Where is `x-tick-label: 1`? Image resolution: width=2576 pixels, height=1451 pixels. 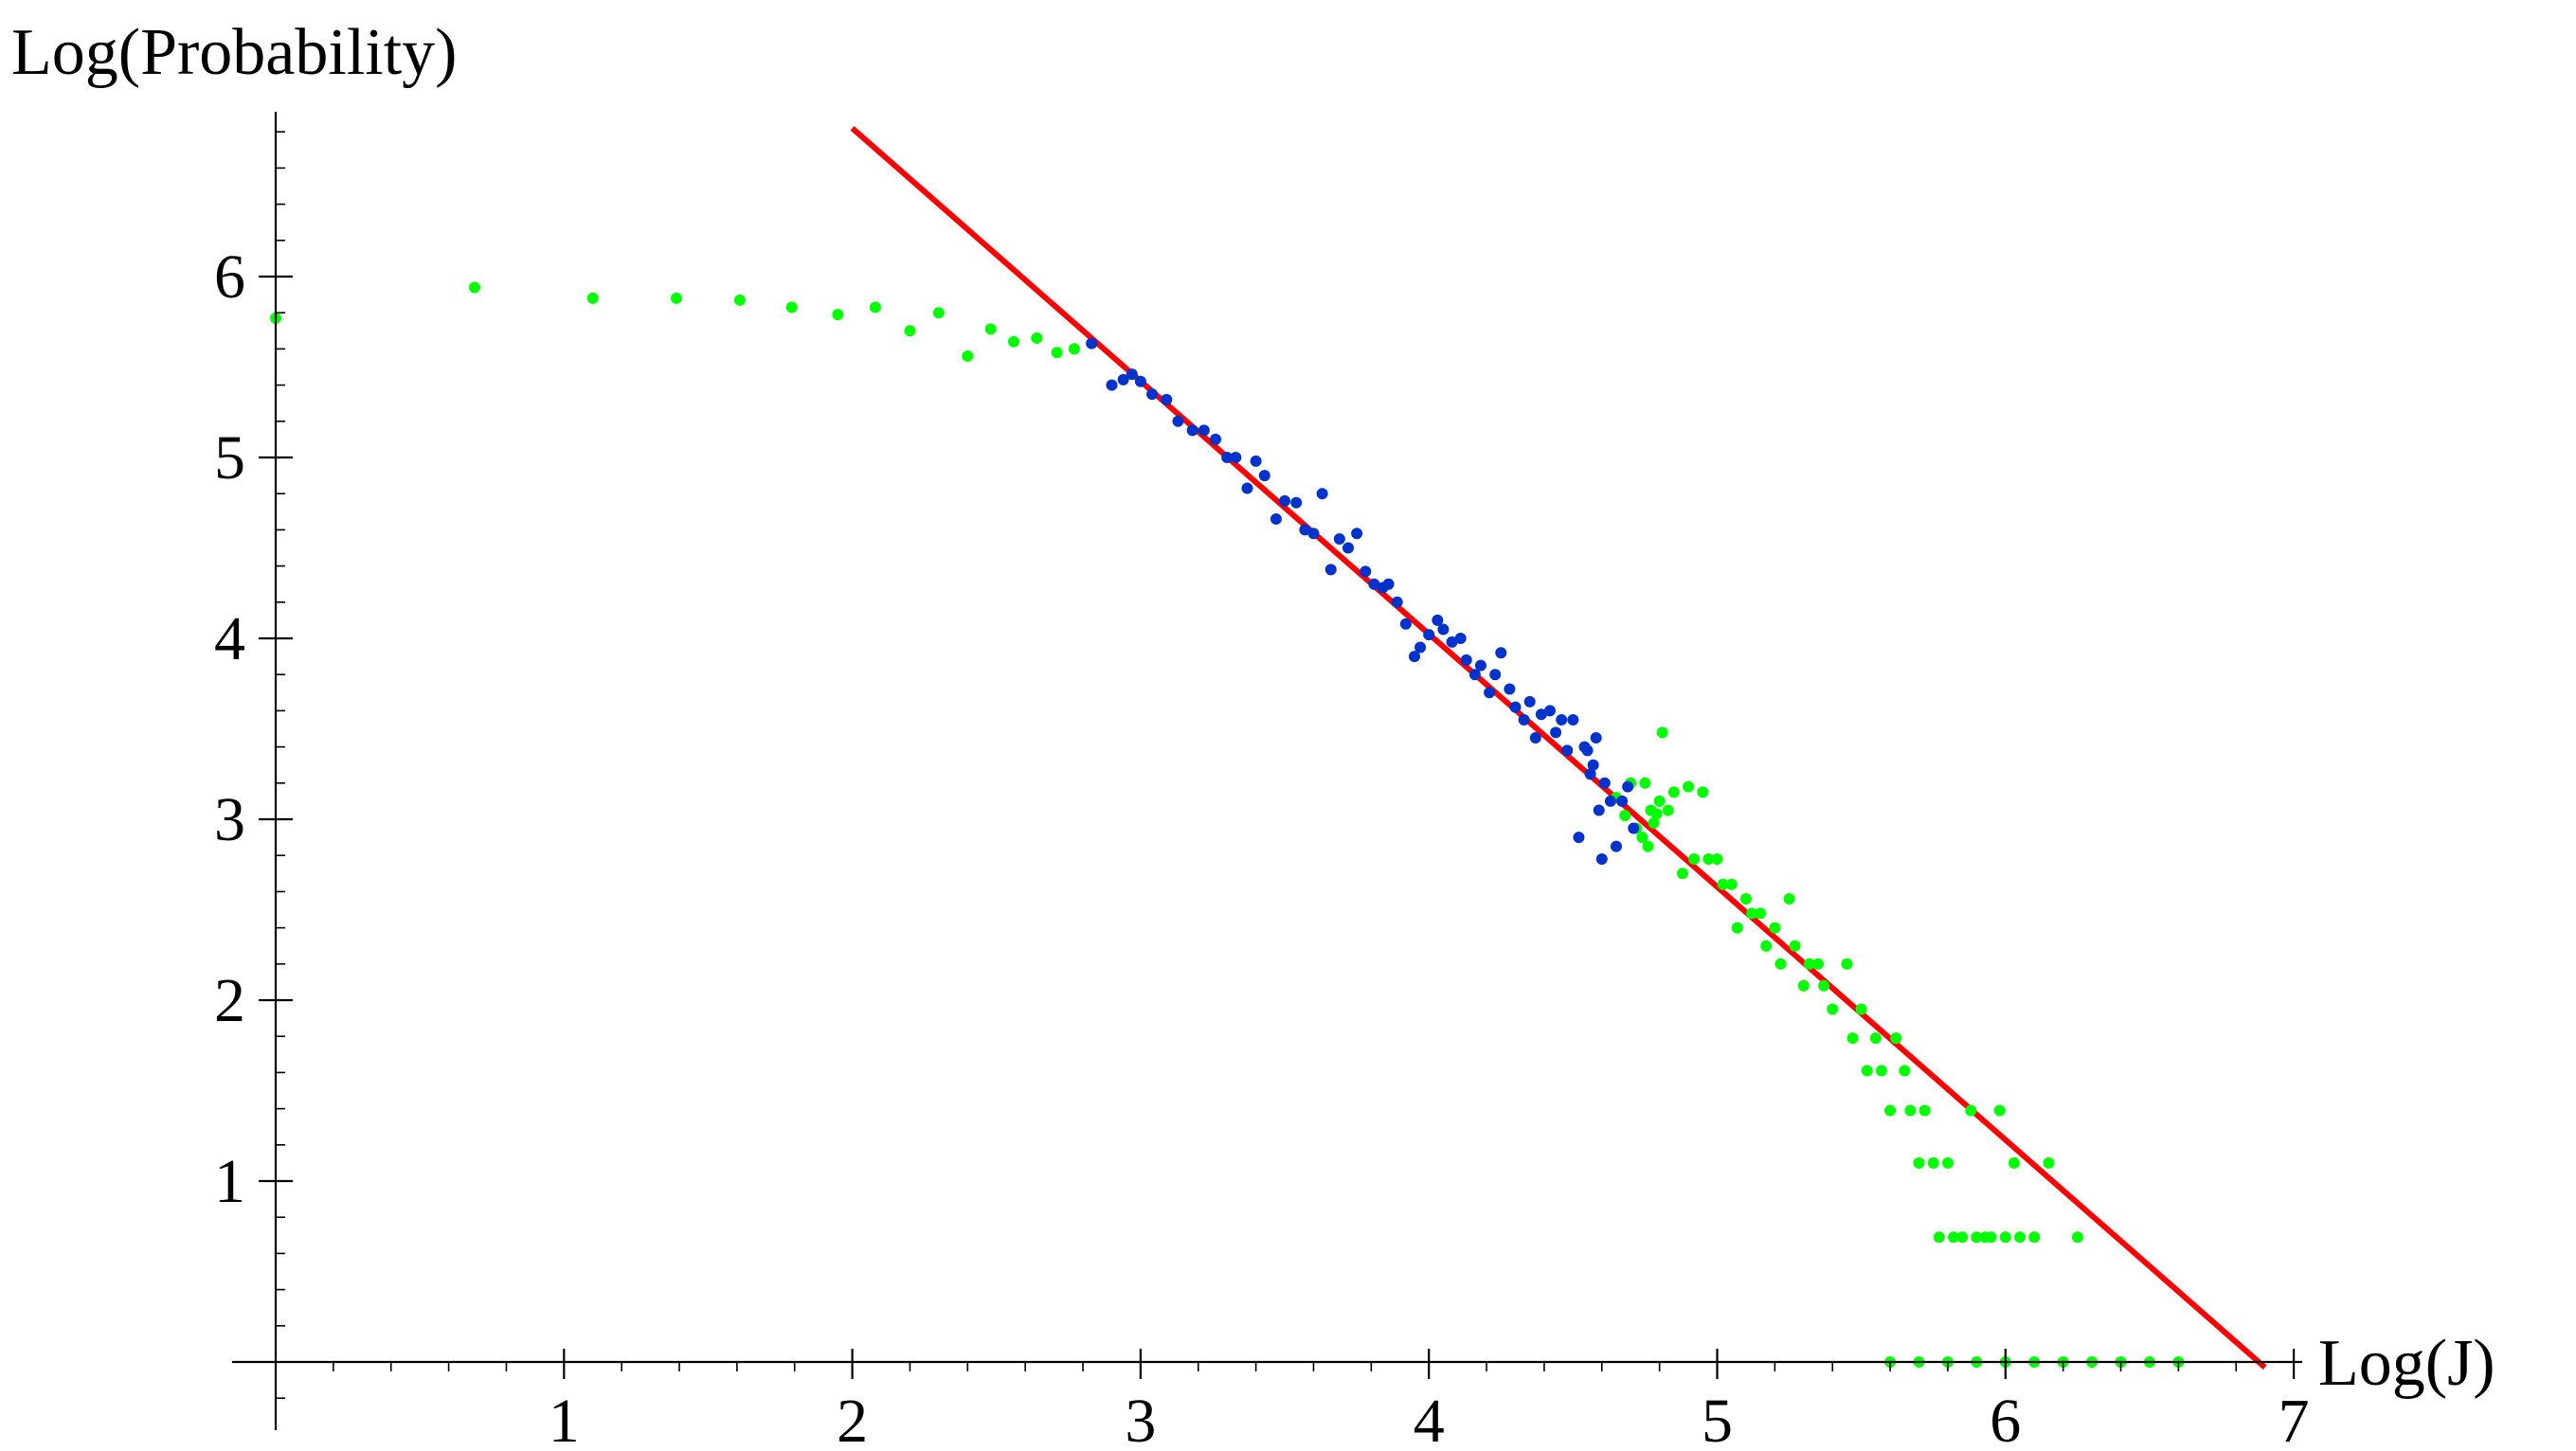
x-tick-label: 1 is located at coordinates (564, 1416).